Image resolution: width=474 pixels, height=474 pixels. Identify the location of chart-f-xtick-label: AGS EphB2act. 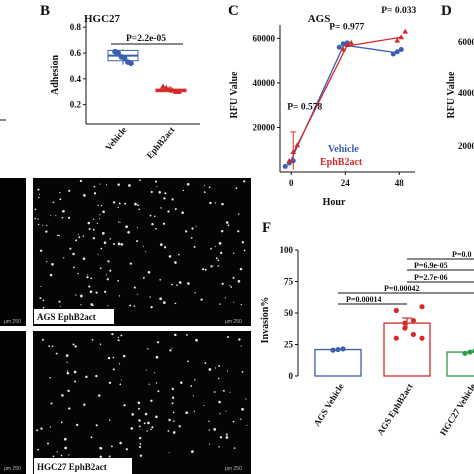
(395, 409).